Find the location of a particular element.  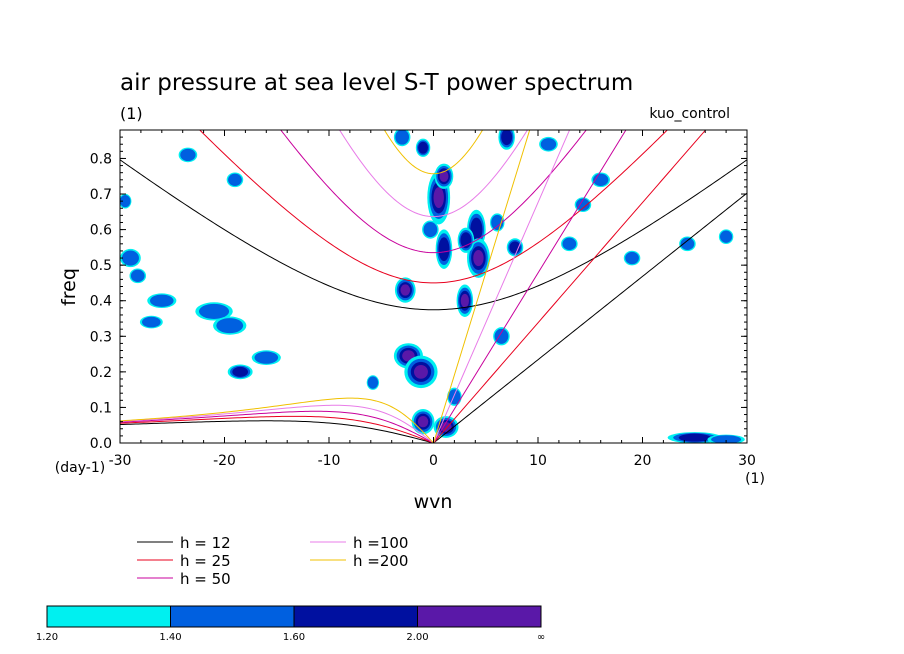

y-tick-label: 0.7 is located at coordinates (101, 195).